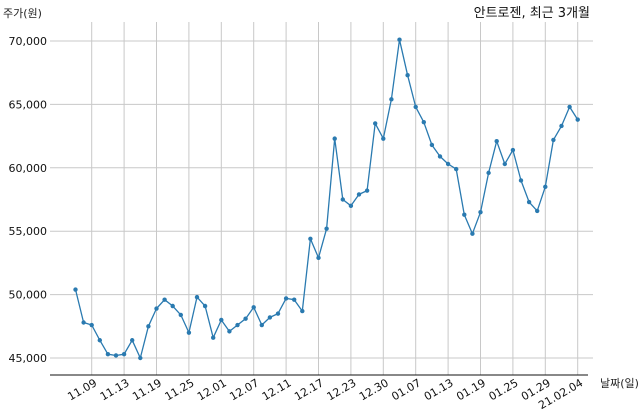  I want to click on y-tick-label: 55,000, so click(28, 231).